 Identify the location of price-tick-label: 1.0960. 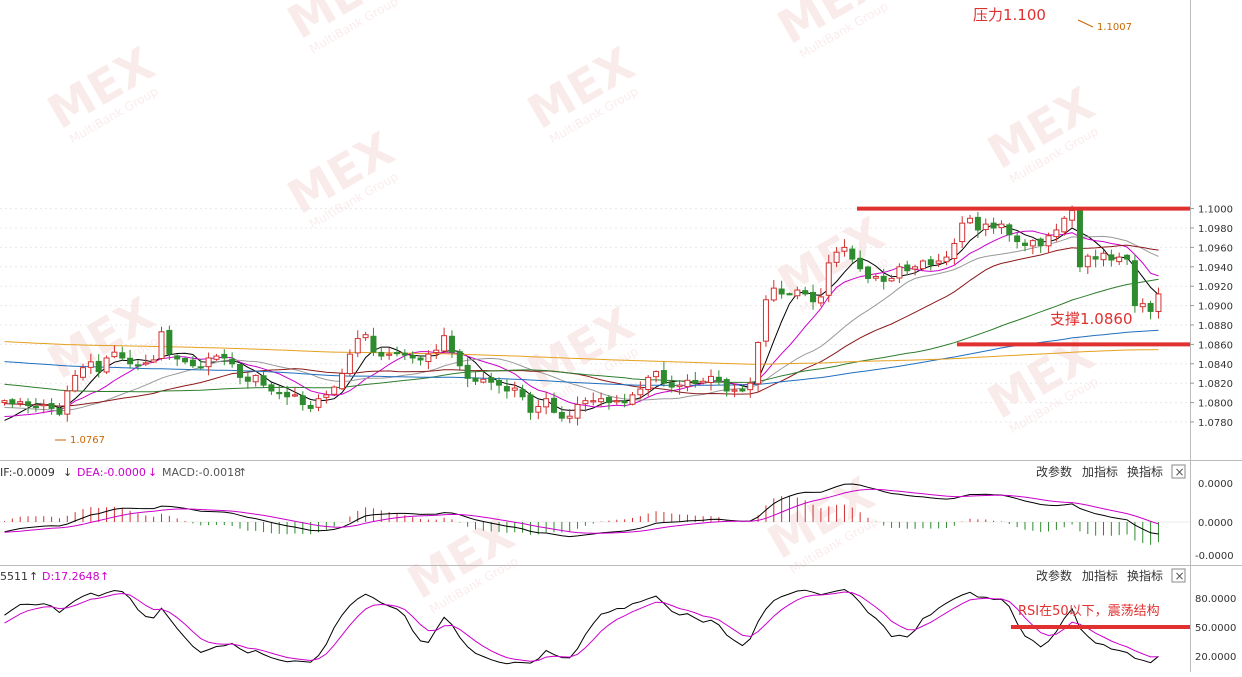
(1215, 248).